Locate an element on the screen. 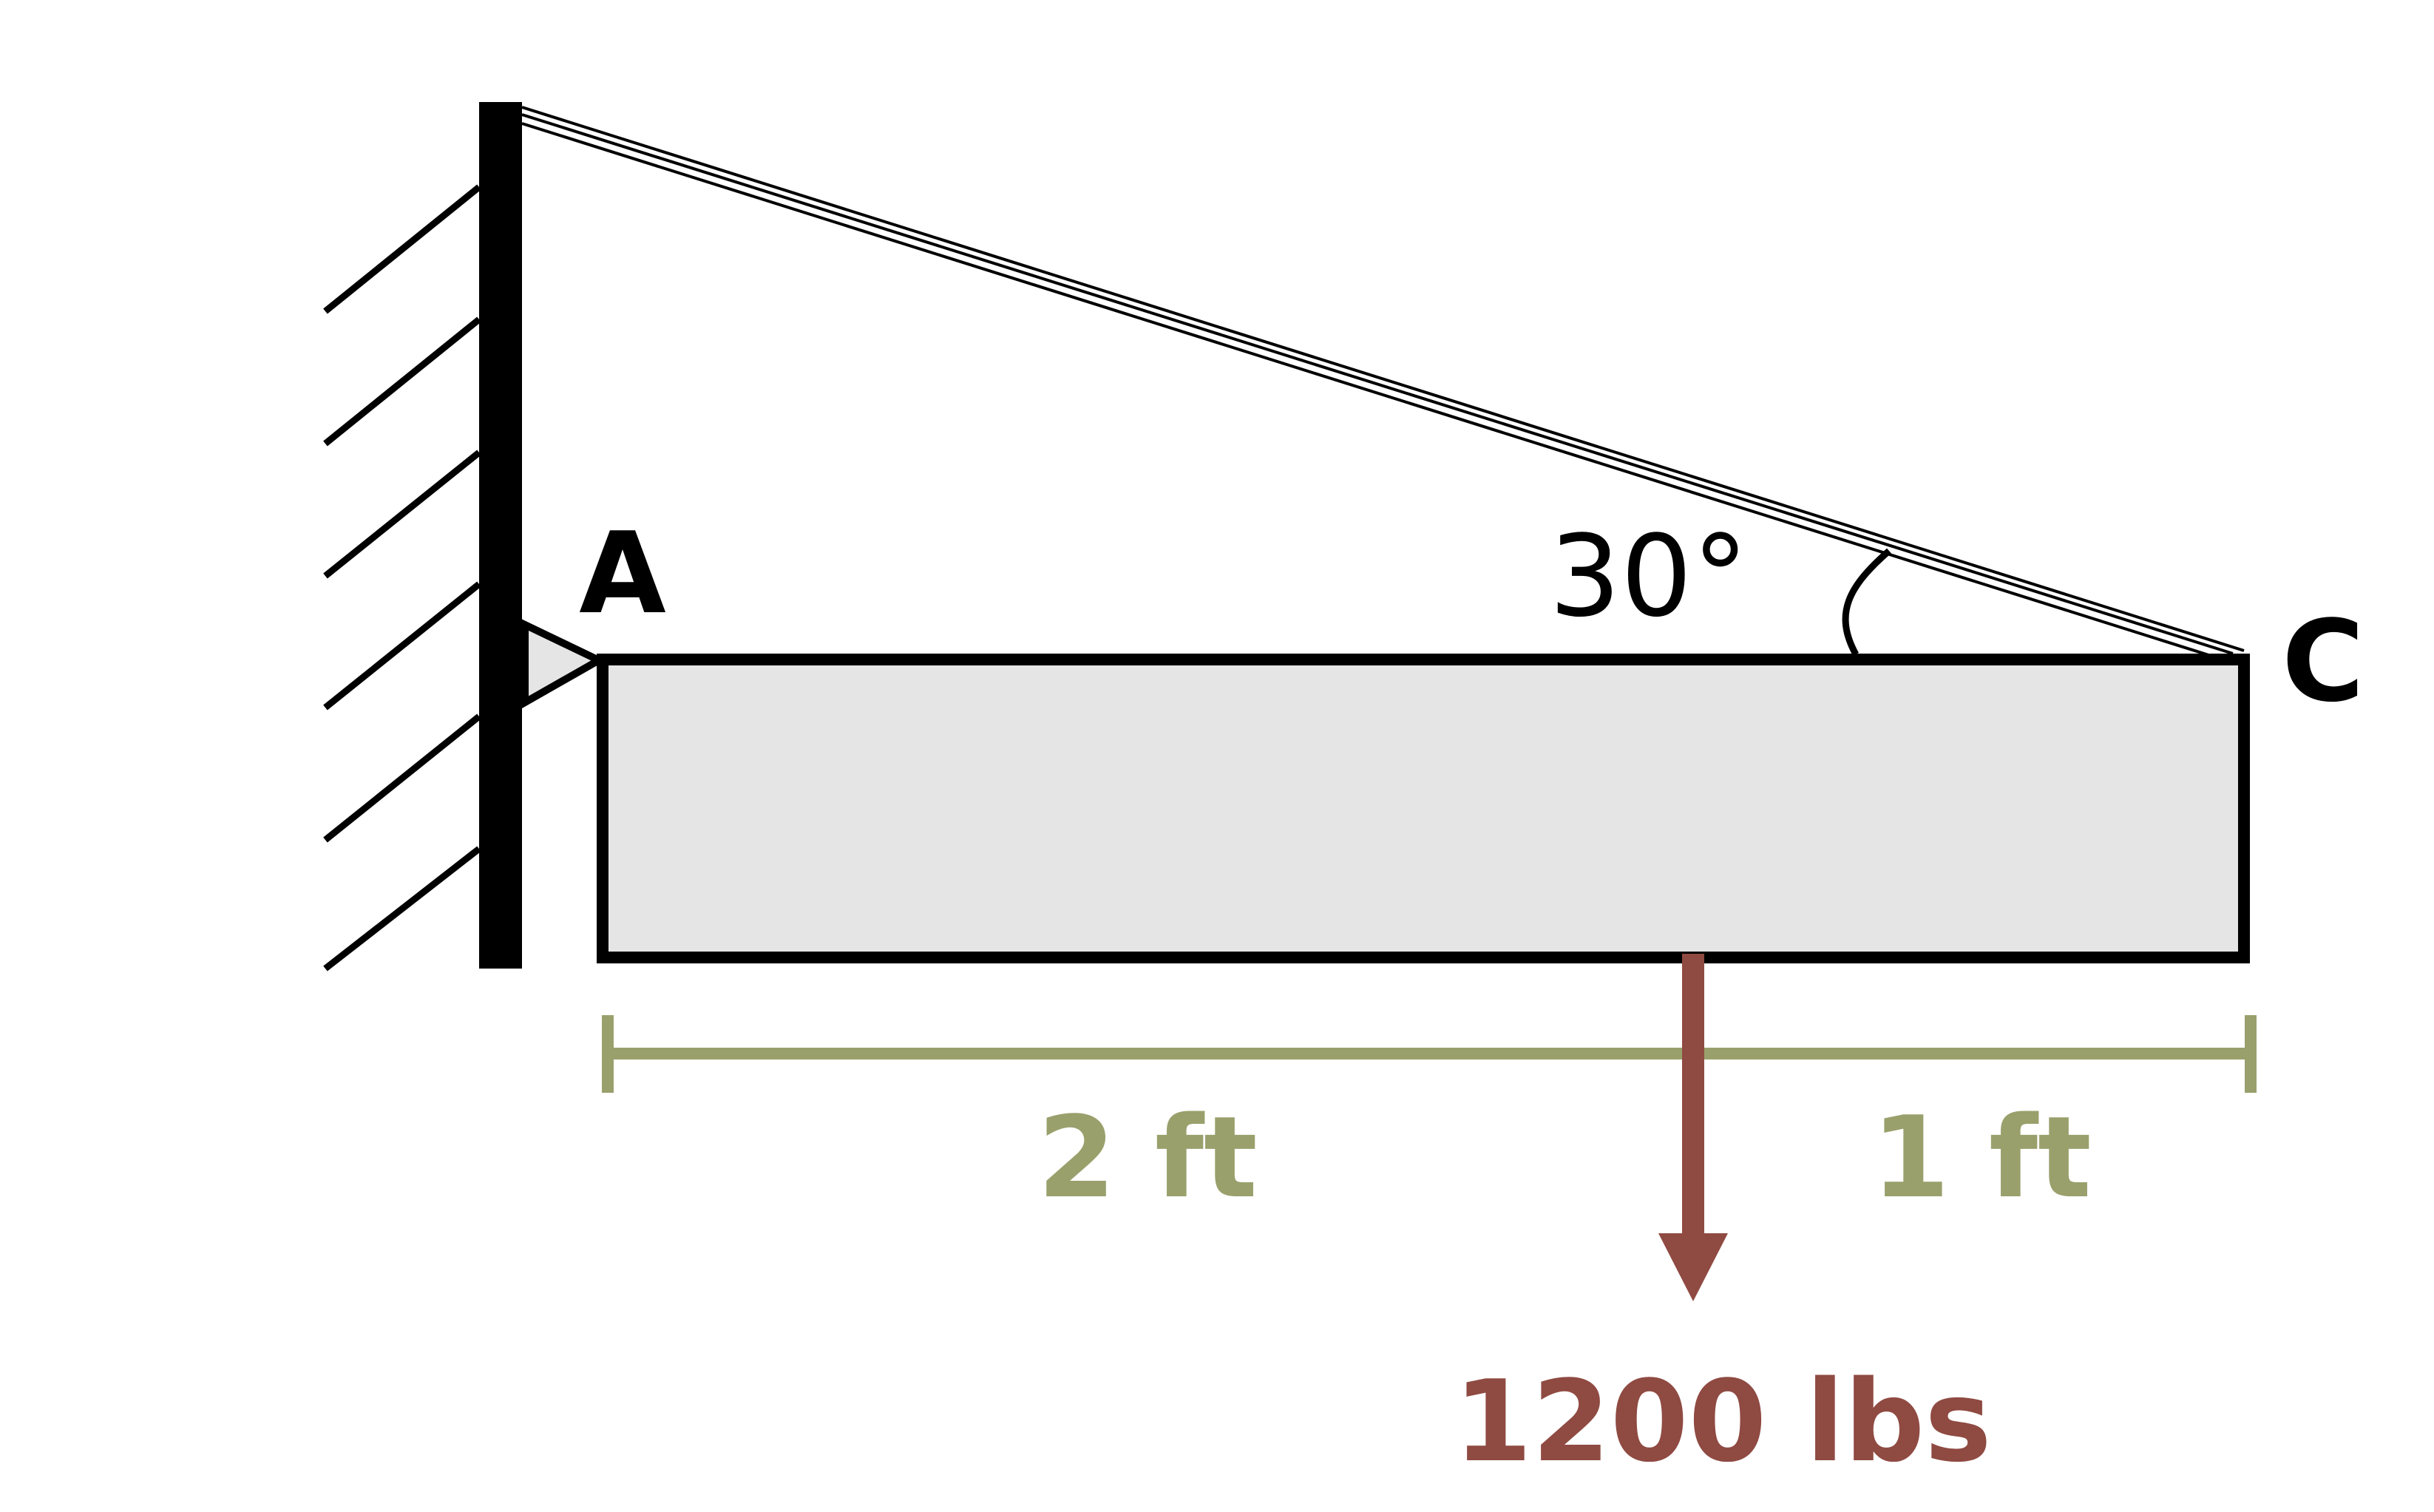 This screenshot has width=2434, height=1512. load-arrow-shaft is located at coordinates (1693, 1096).